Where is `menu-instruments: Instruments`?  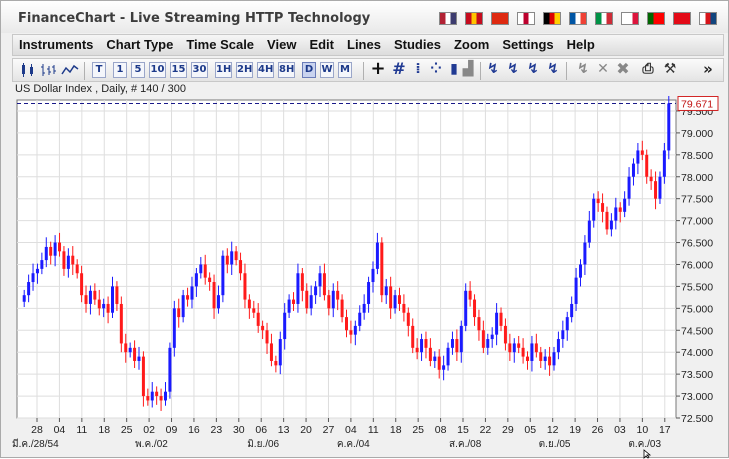
menu-instruments: Instruments is located at coordinates (56, 44).